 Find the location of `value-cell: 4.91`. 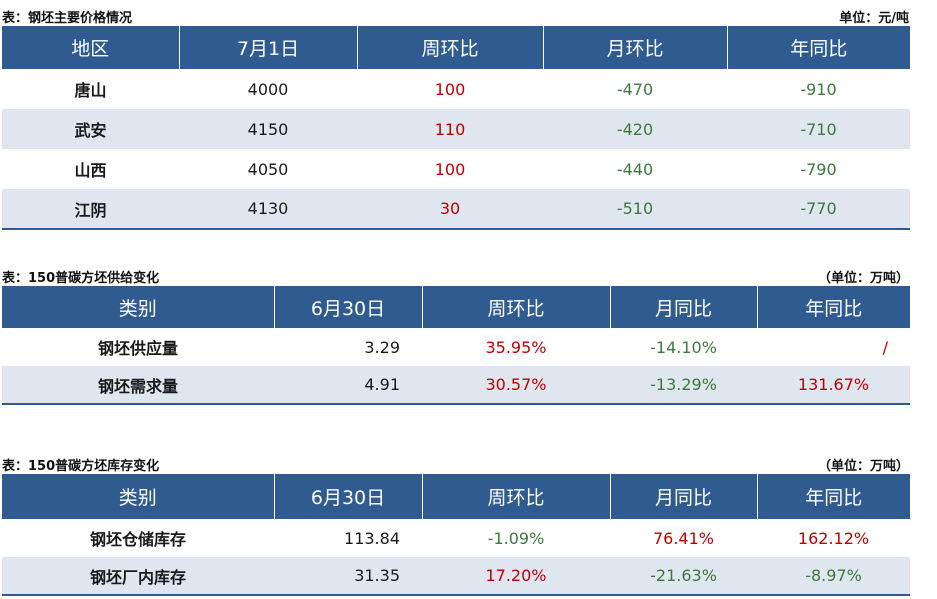

value-cell: 4.91 is located at coordinates (348, 385).